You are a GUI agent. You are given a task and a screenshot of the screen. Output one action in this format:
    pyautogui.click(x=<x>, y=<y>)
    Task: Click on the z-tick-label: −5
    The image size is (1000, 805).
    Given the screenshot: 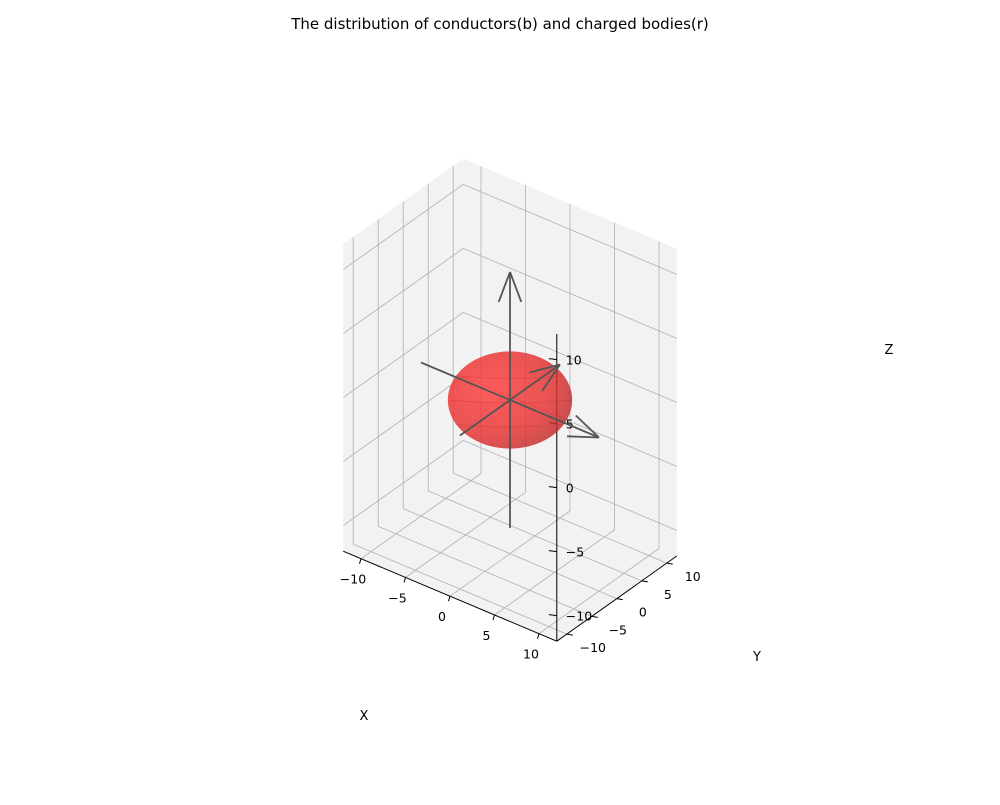 What is the action you would take?
    pyautogui.click(x=575, y=552)
    